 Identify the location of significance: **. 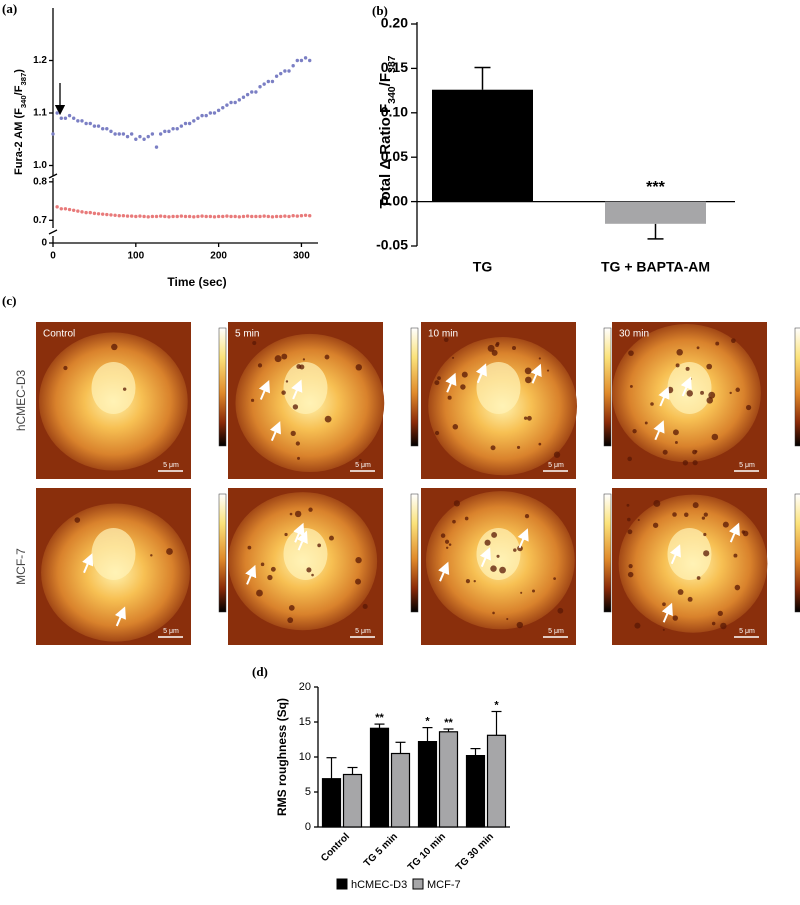
(448, 723).